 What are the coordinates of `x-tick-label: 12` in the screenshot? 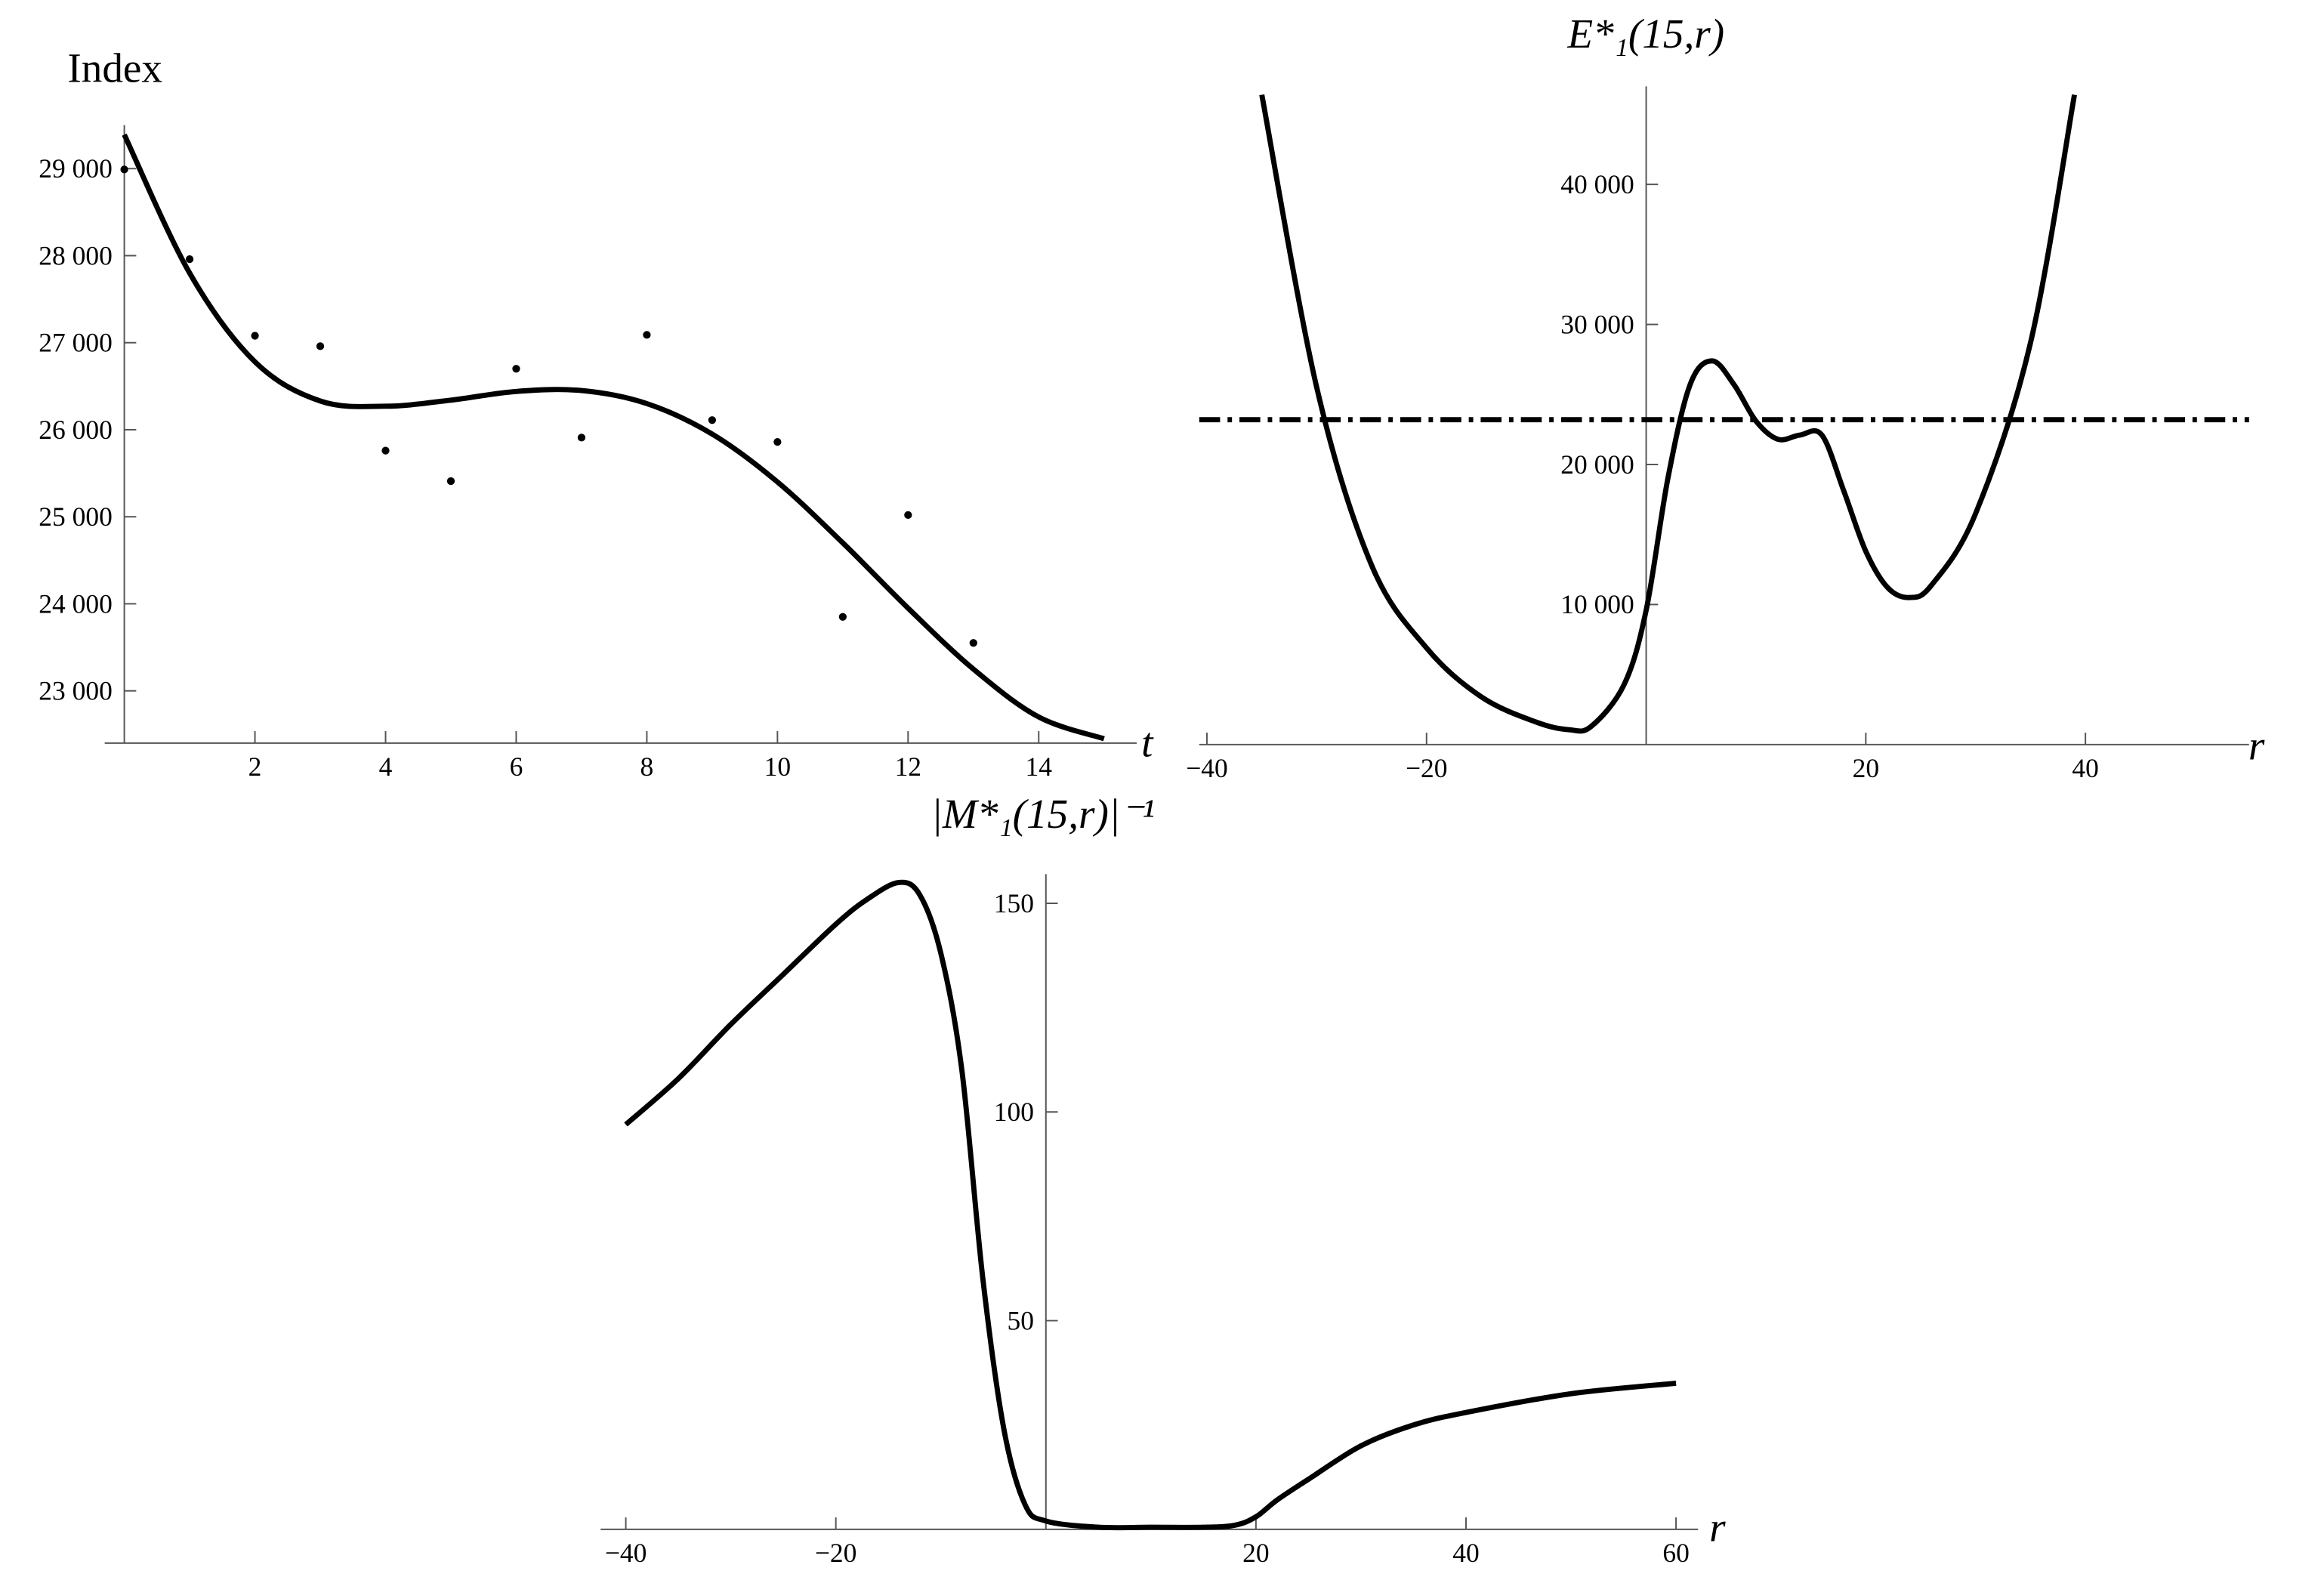 It's located at (908, 767).